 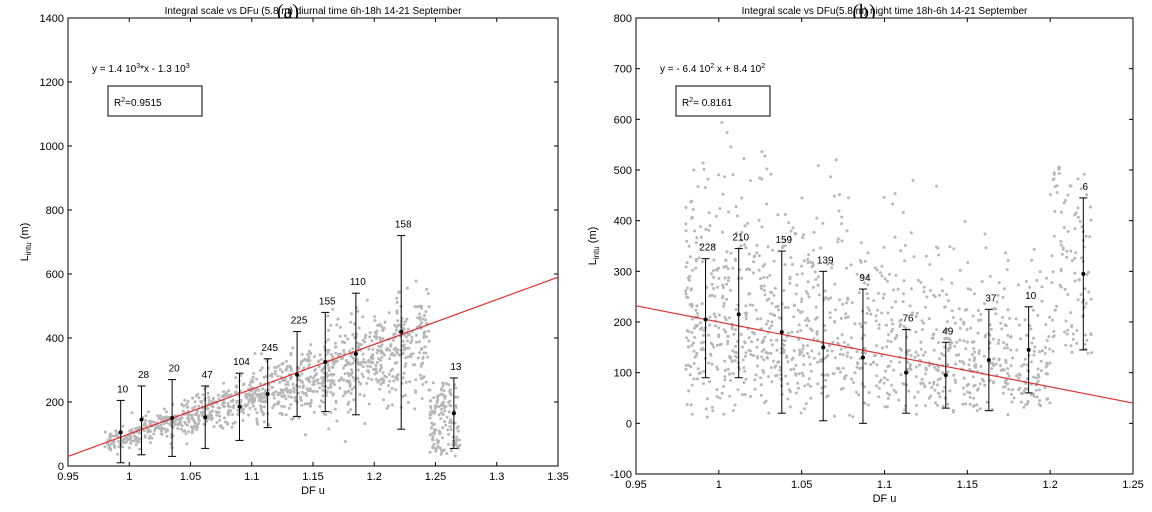 I want to click on bin-count-label: 158, so click(x=403, y=225).